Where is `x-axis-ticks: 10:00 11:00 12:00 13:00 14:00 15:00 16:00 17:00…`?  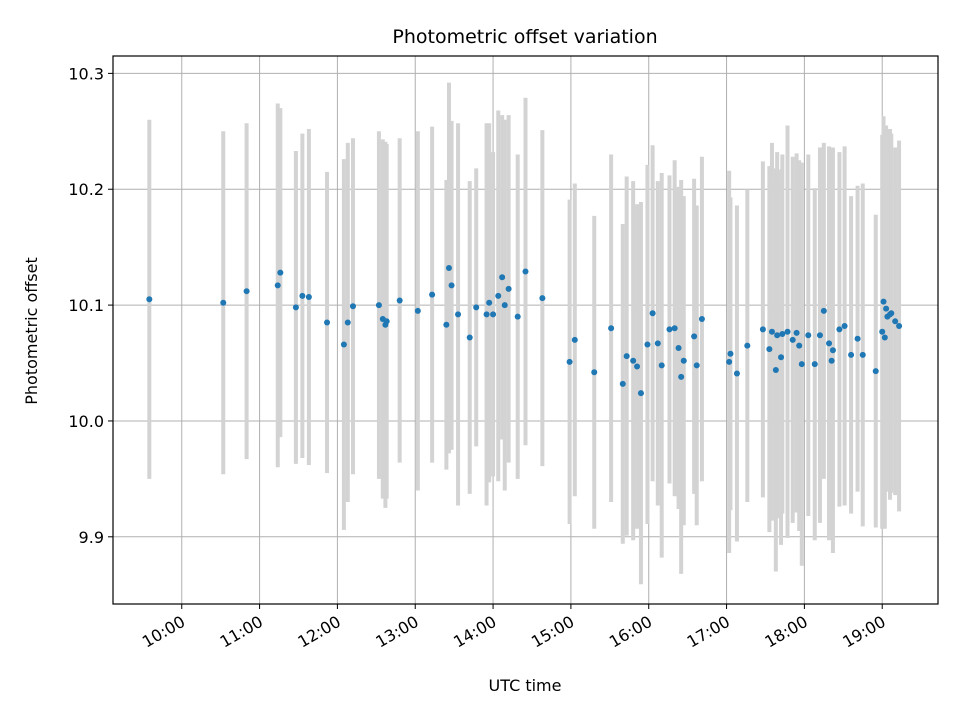
x-axis-ticks: 10:00 11:00 12:00 13:00 14:00 15:00 16:00 17:00… is located at coordinates (514, 627).